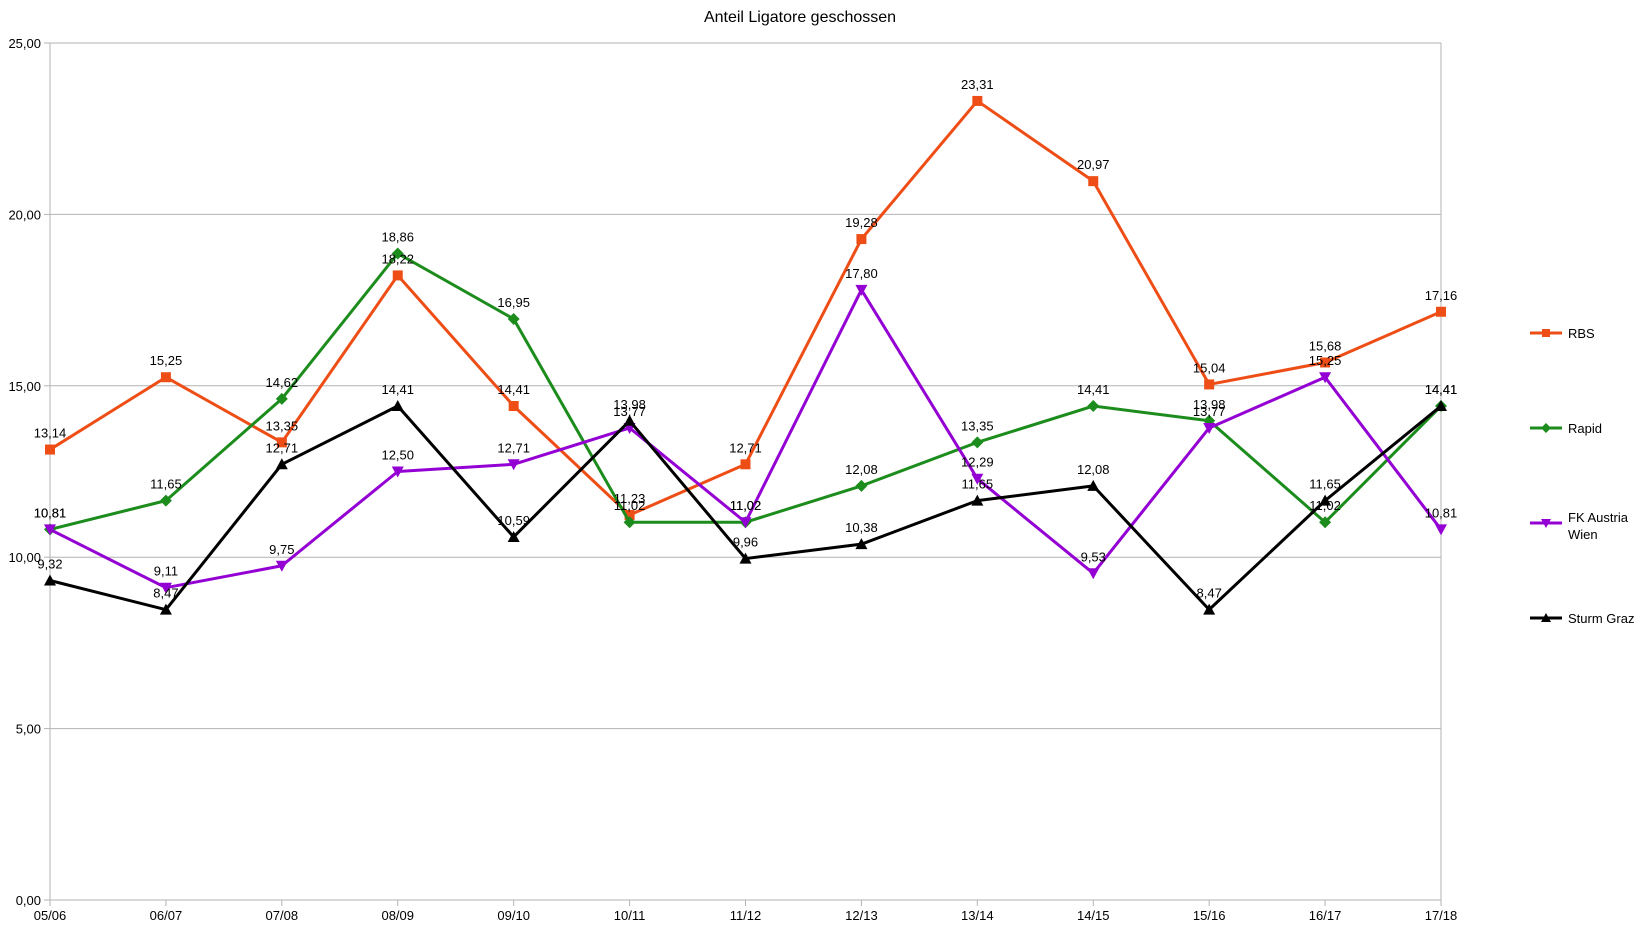 Image resolution: width=1639 pixels, height=932 pixels. I want to click on legend-marker-fk-austria-wien, so click(1546, 523).